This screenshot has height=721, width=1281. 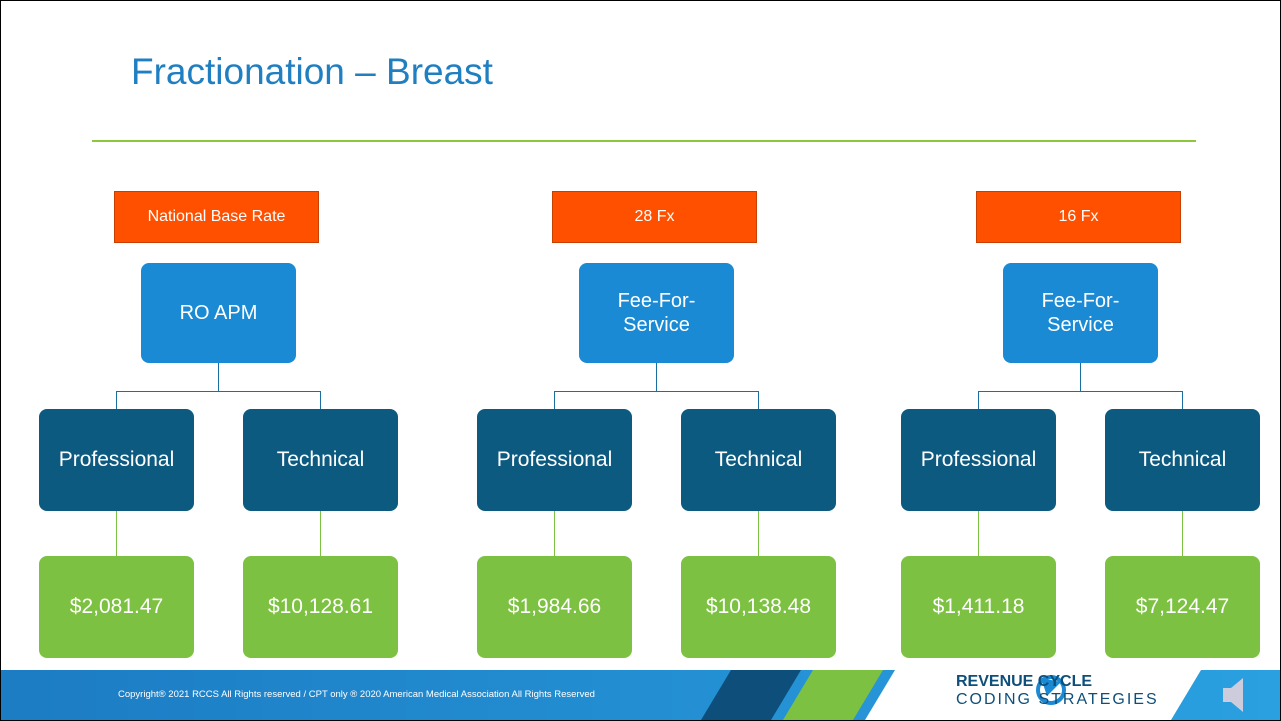 I want to click on group-header: 28 Fx, so click(x=654, y=217).